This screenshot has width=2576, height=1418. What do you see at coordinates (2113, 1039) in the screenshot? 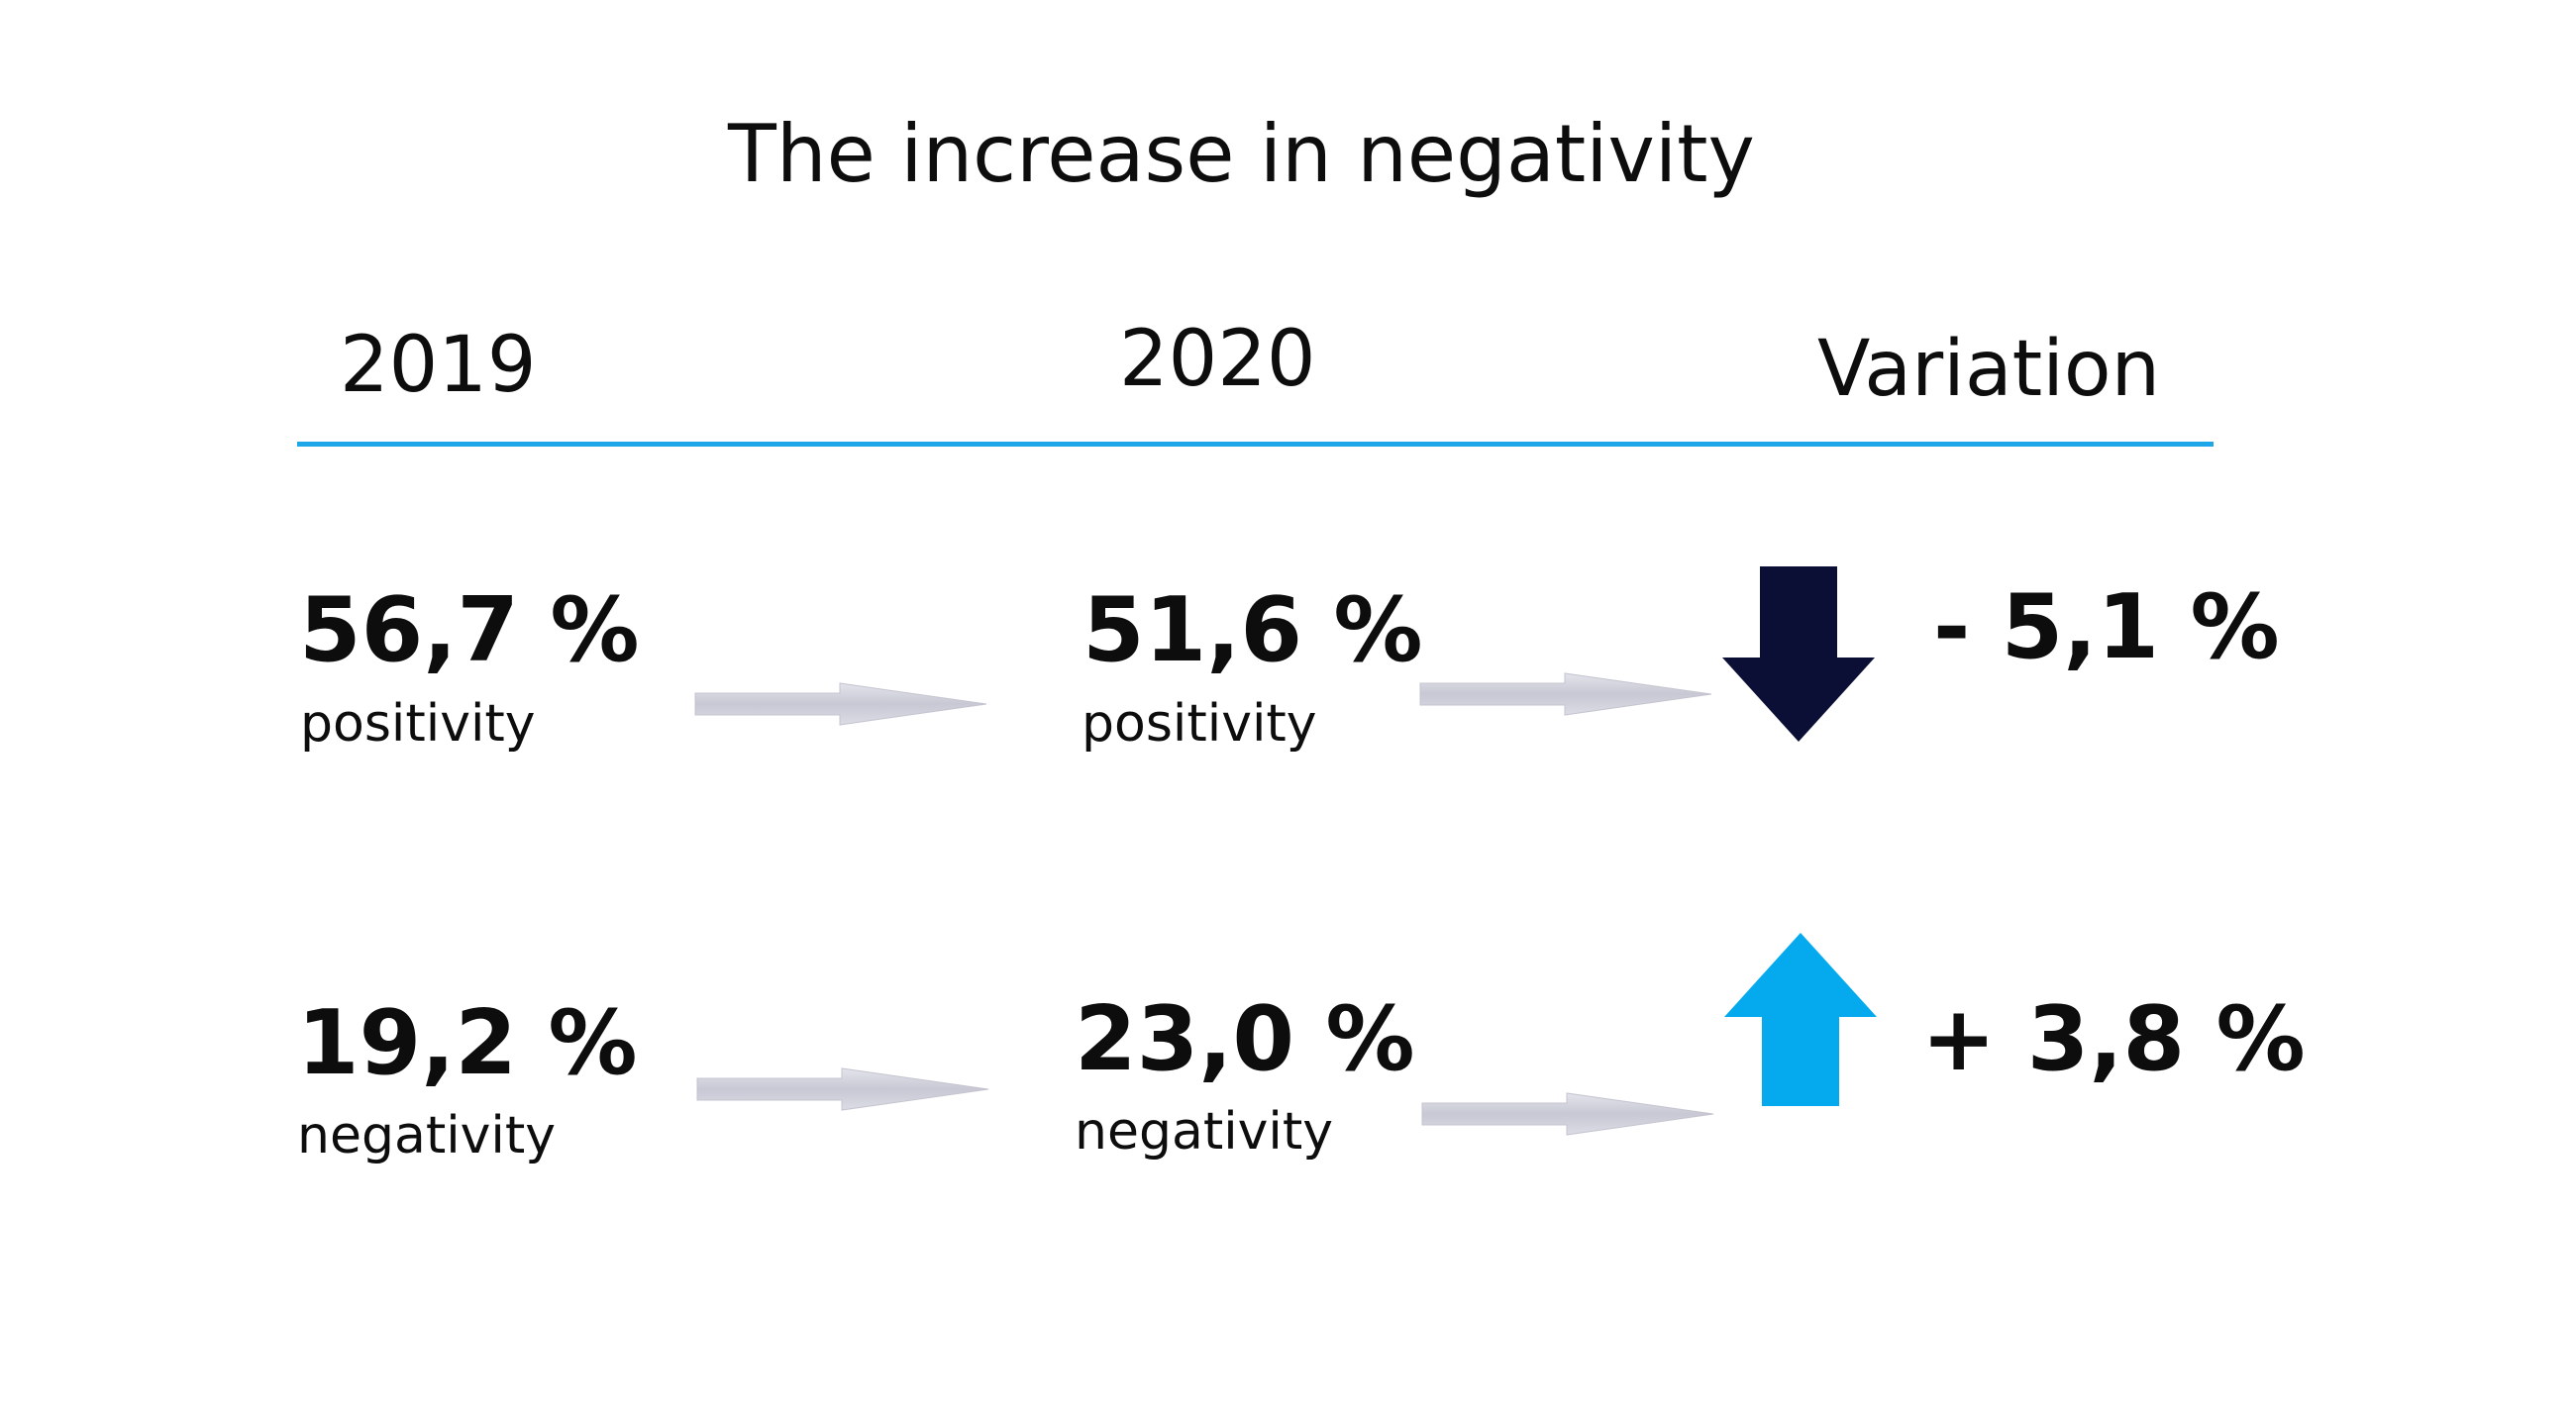
I see `negativity-variation: + 3,8 %` at bounding box center [2113, 1039].